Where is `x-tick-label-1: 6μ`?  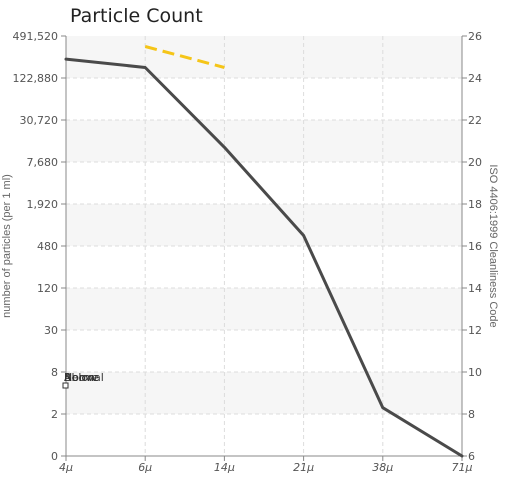
x-tick-label-1: 6μ is located at coordinates (145, 467).